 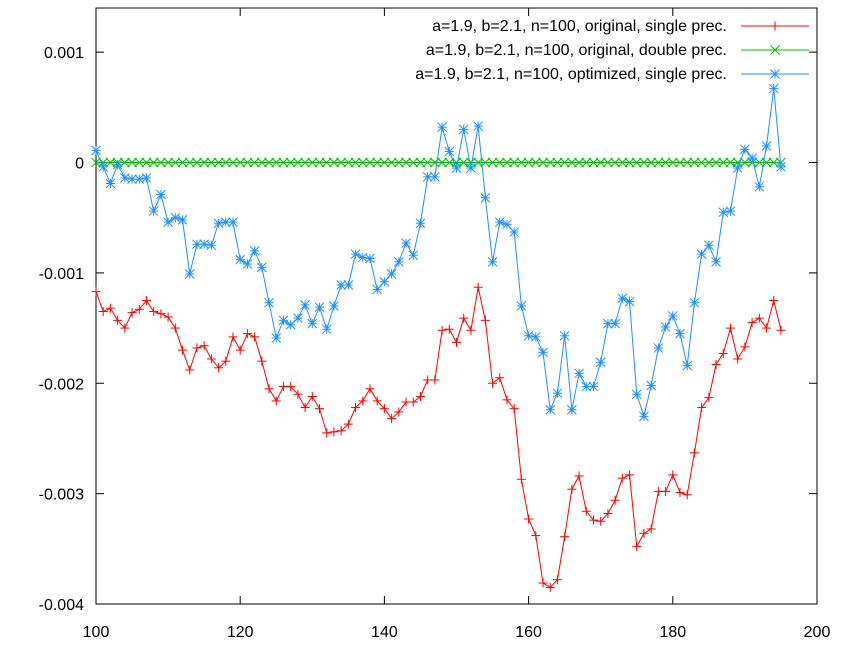 I want to click on y-tick-label: -0.004, so click(x=61, y=605).